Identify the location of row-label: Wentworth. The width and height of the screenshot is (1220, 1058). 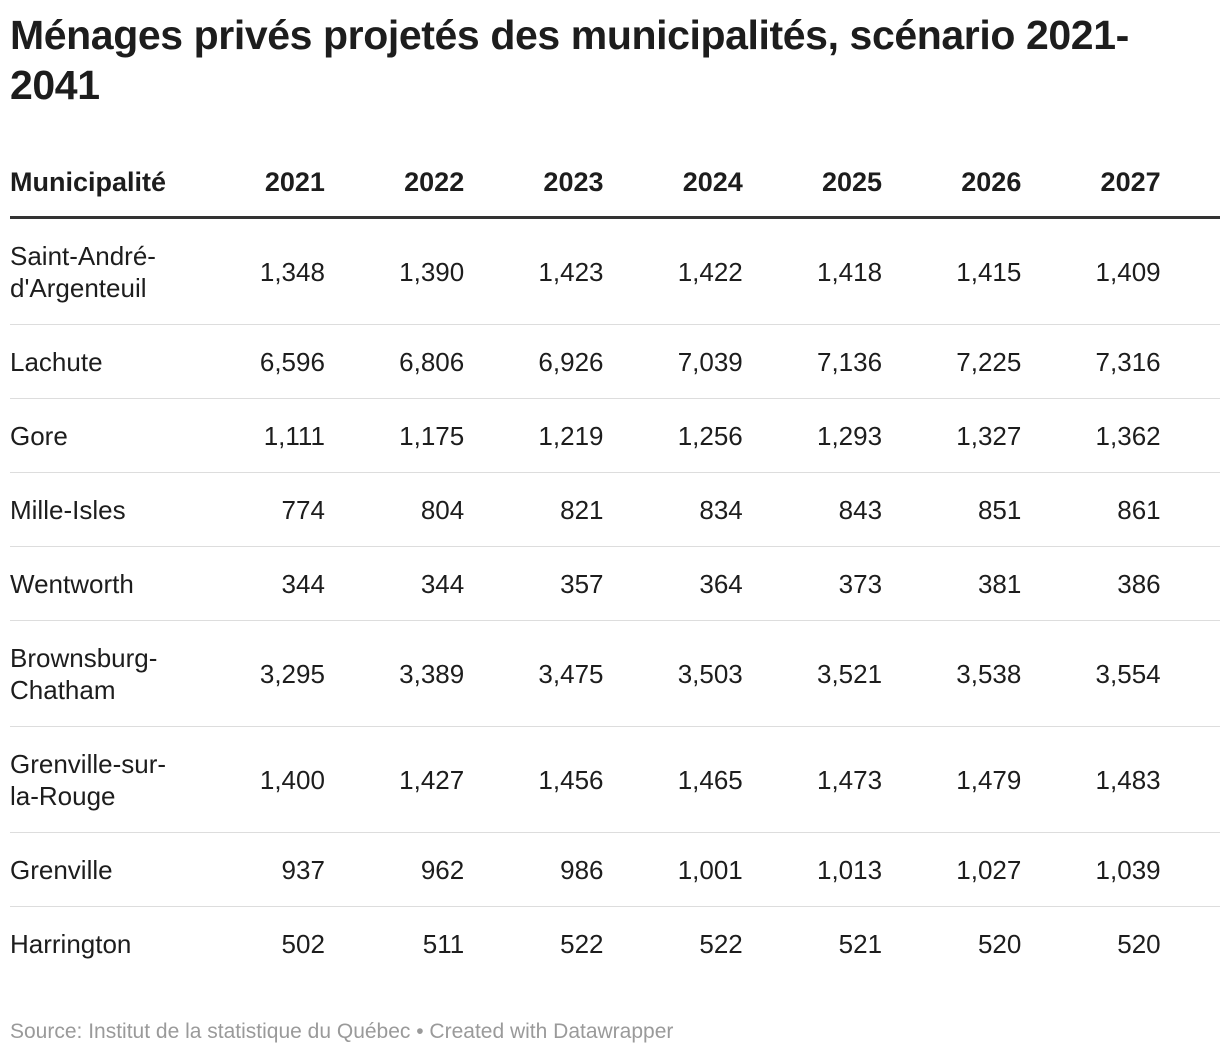
(98, 583).